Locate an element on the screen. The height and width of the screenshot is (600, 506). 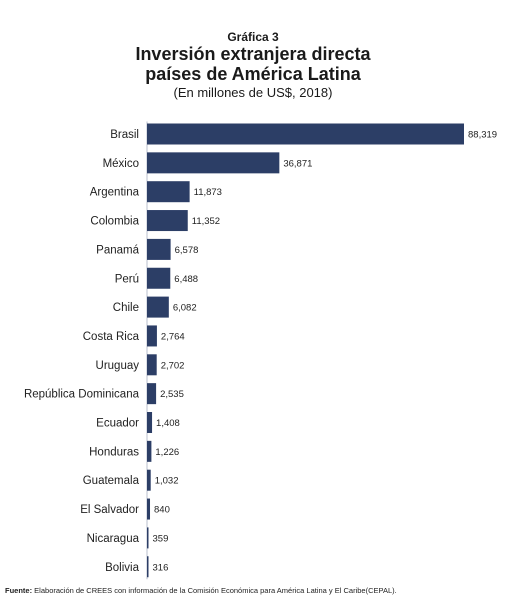
chart-title-line1: Inversión extranjera directa is located at coordinates (253, 54).